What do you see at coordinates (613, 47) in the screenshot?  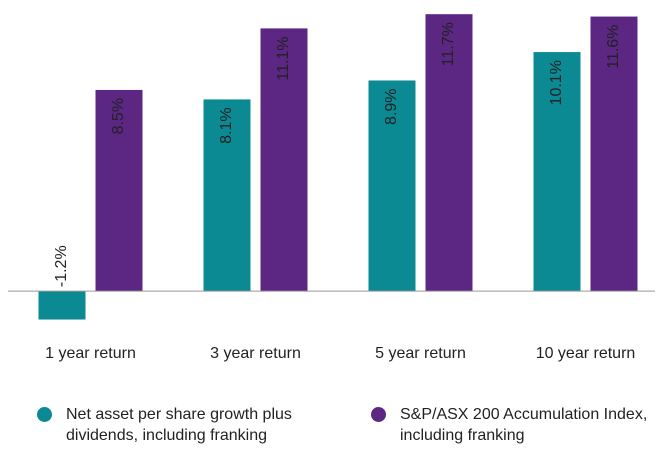 I see `value-label: 11.6%` at bounding box center [613, 47].